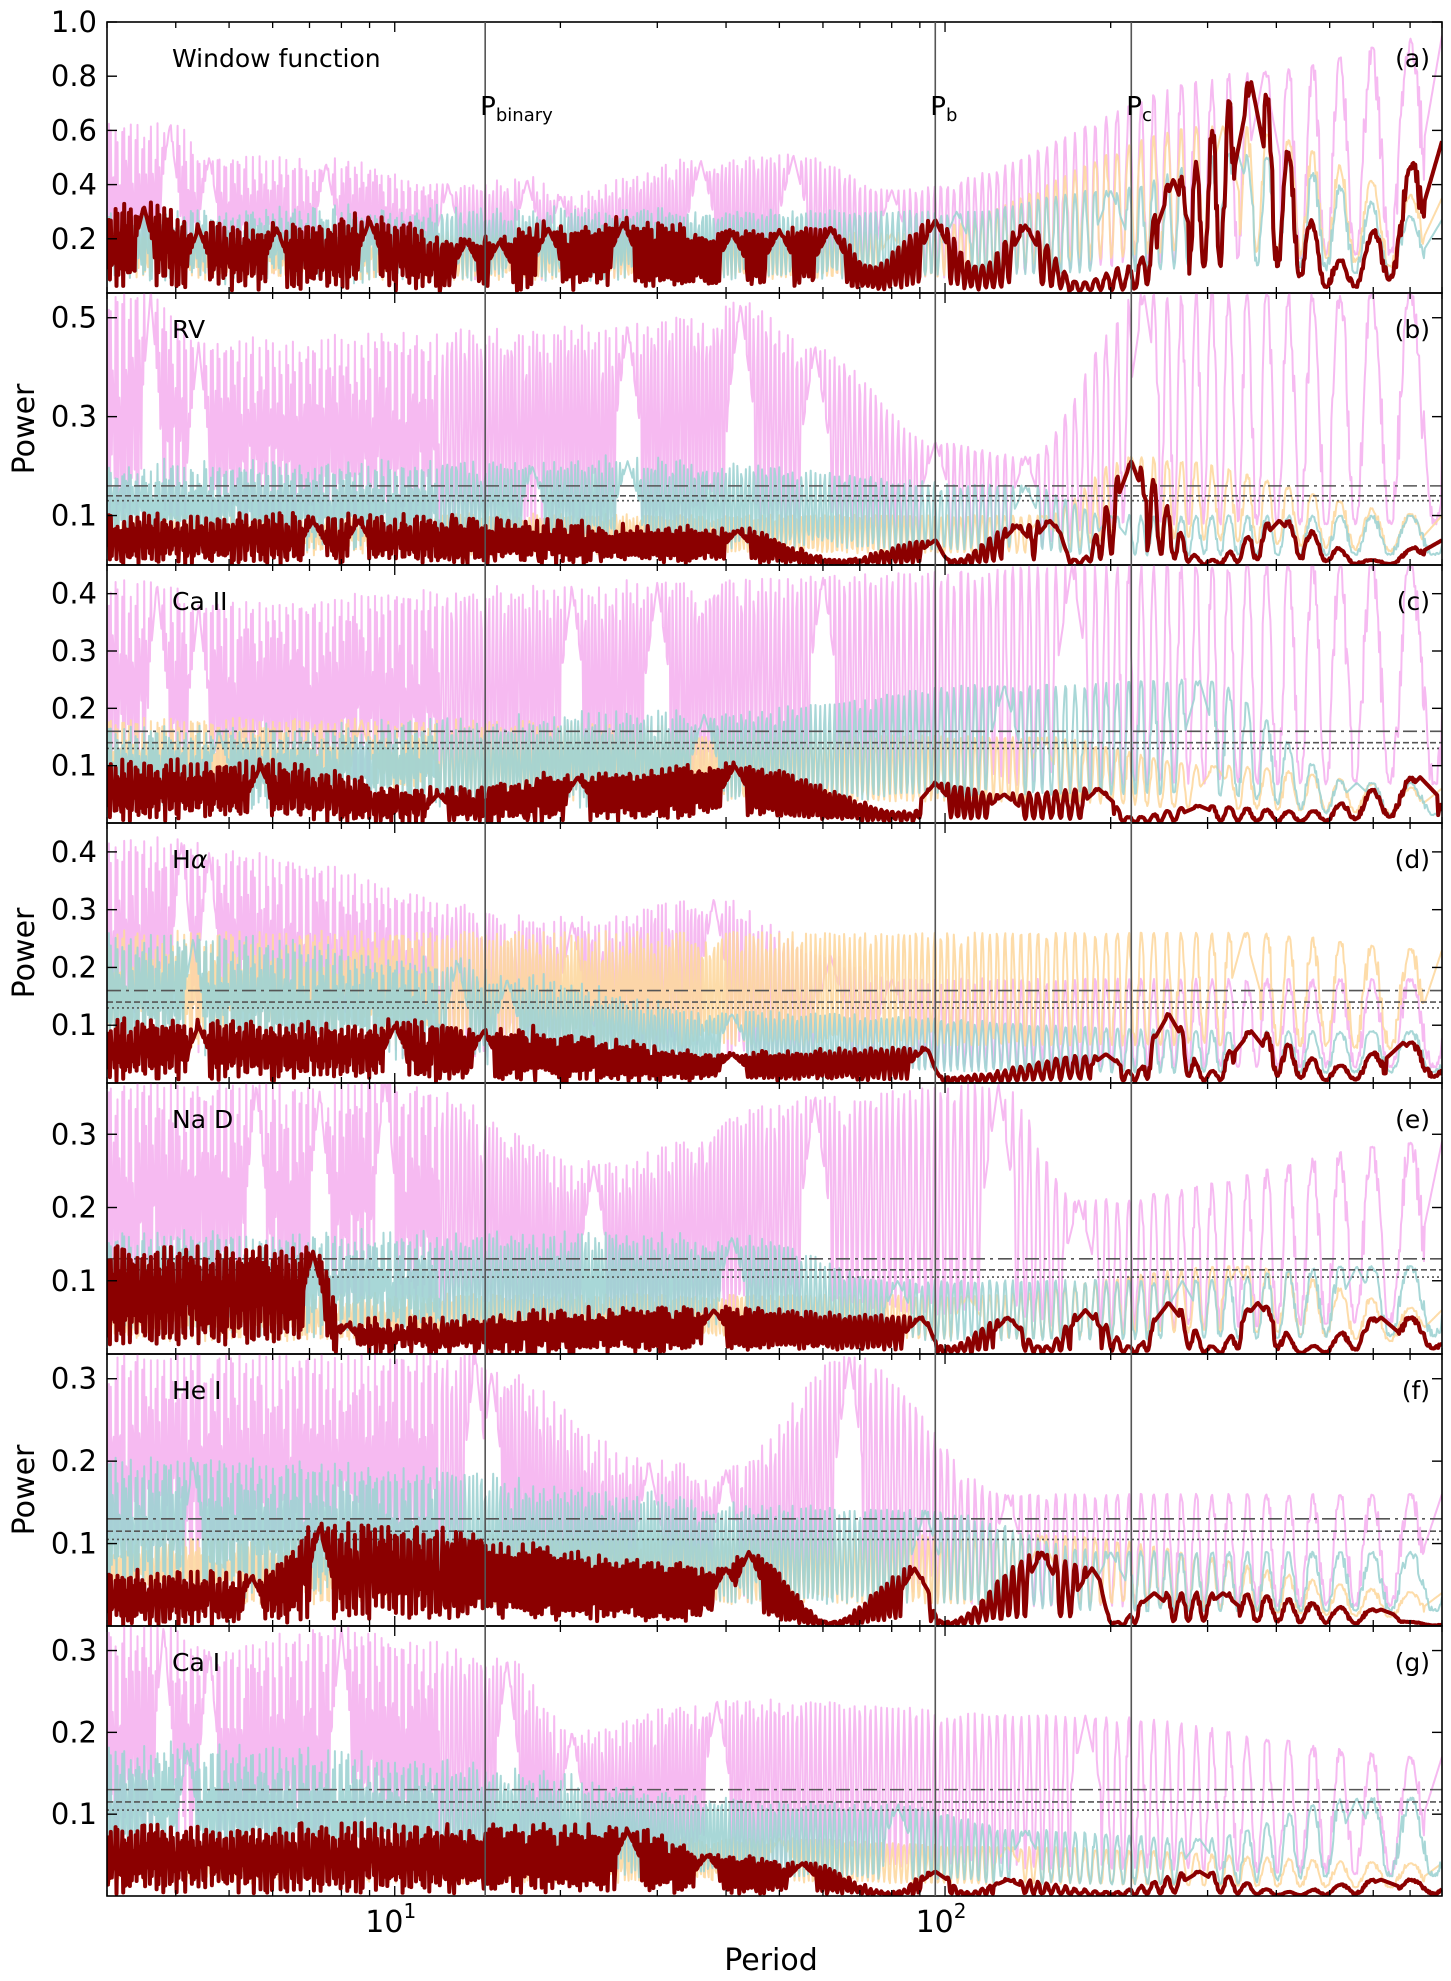  What do you see at coordinates (774, 1490) in the screenshot?
I see `panel-f-plot-area` at bounding box center [774, 1490].